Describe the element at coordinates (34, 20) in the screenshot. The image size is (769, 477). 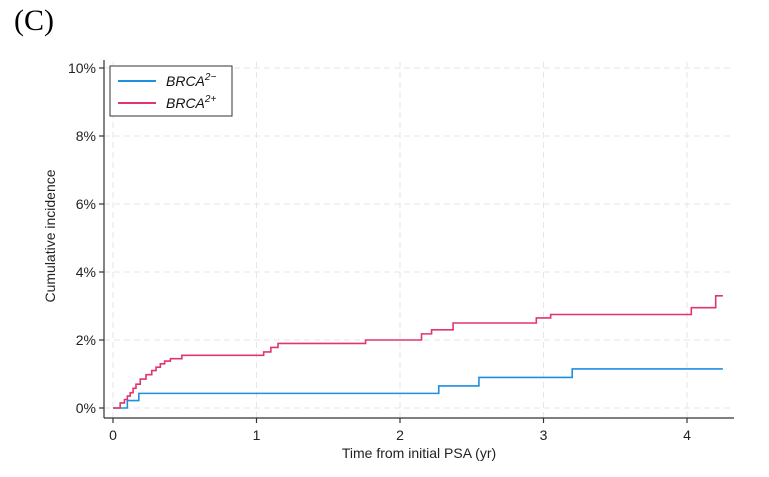
I see `panel-label: (C)` at that location.